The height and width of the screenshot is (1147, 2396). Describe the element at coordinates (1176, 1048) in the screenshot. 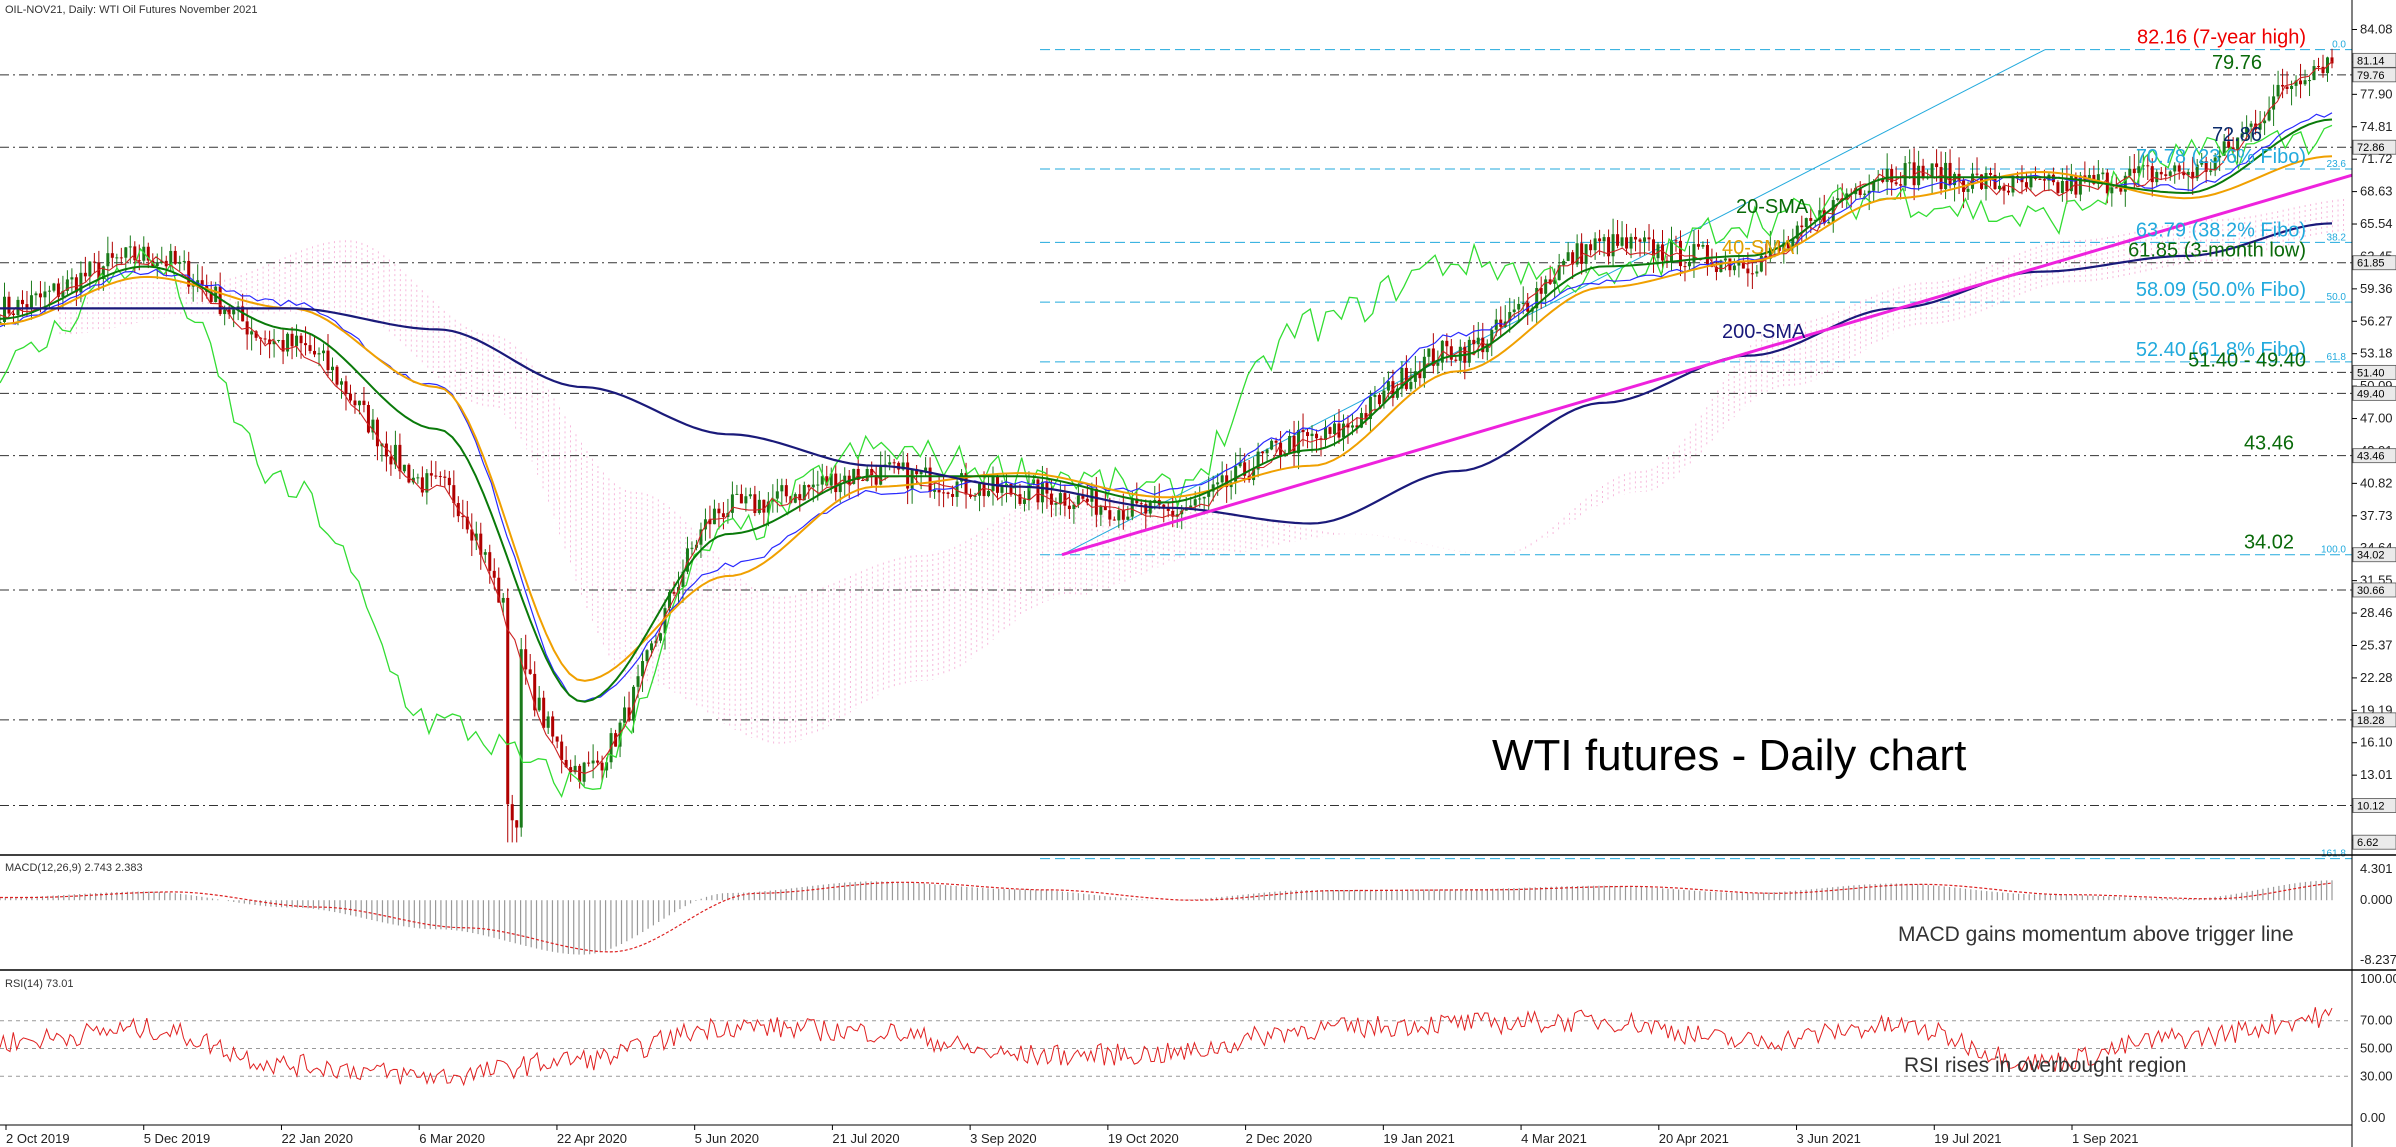

I see `rsi-guides` at that location.